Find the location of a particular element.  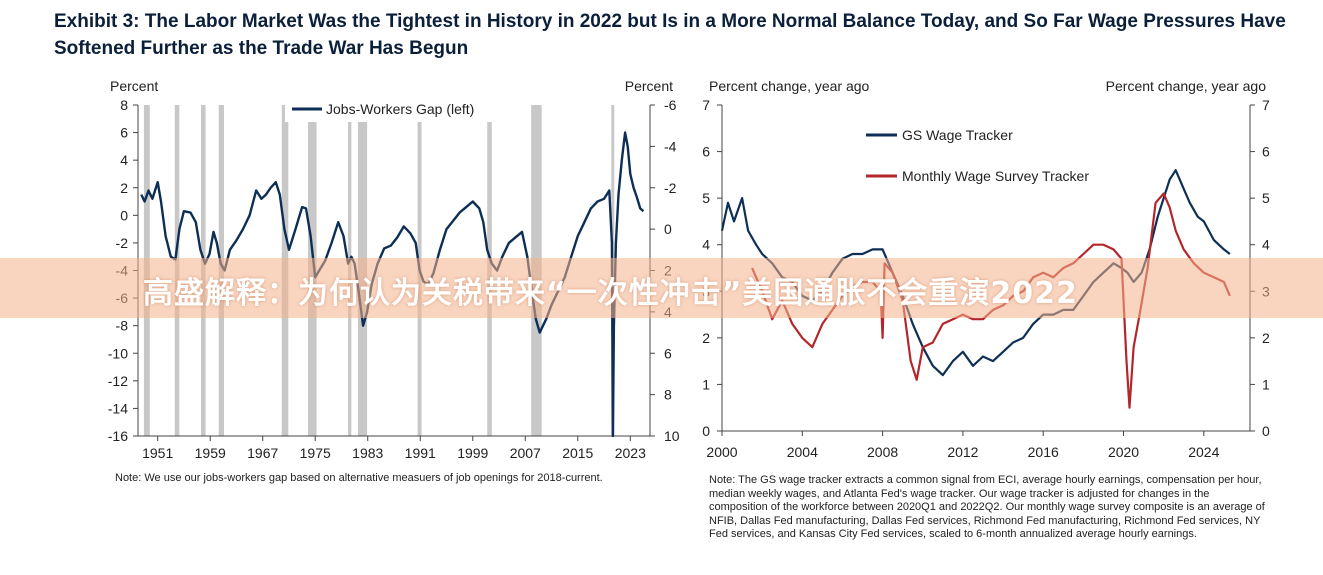

legend-label-jobs-workers-gap: Jobs-Workers Gap (left) is located at coordinates (400, 109).